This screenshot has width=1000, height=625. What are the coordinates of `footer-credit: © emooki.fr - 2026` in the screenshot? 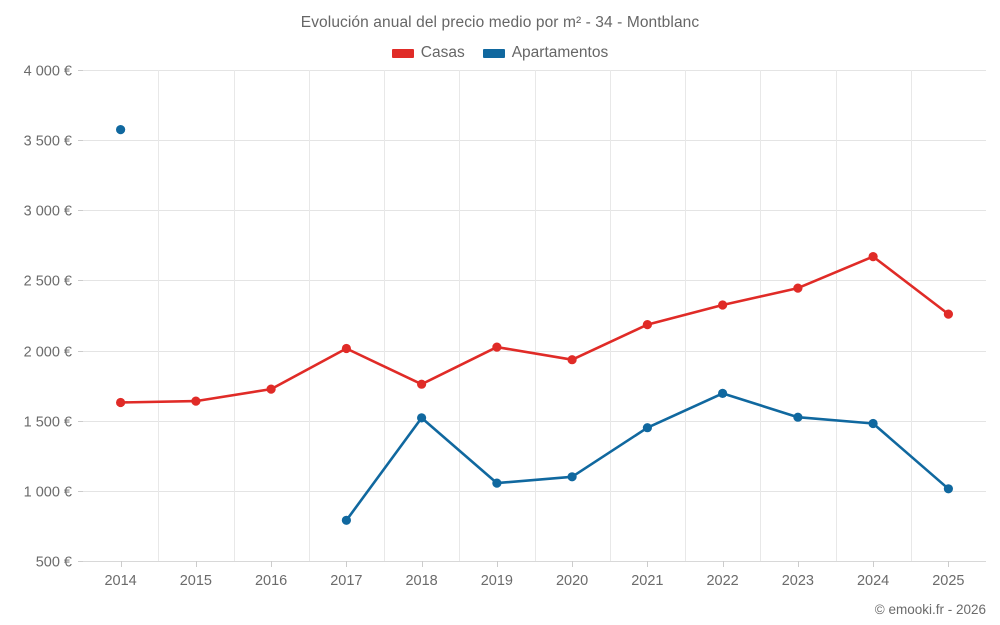 It's located at (930, 609).